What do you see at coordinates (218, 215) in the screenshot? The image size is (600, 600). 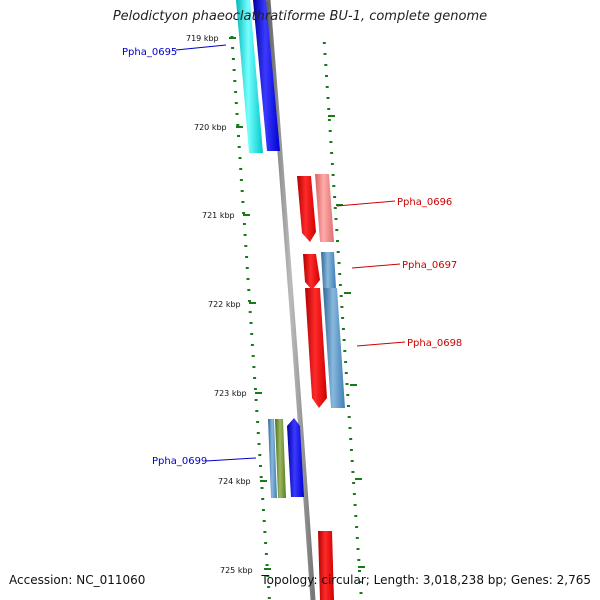 I see `tick-label-721: 721 kbp` at bounding box center [218, 215].